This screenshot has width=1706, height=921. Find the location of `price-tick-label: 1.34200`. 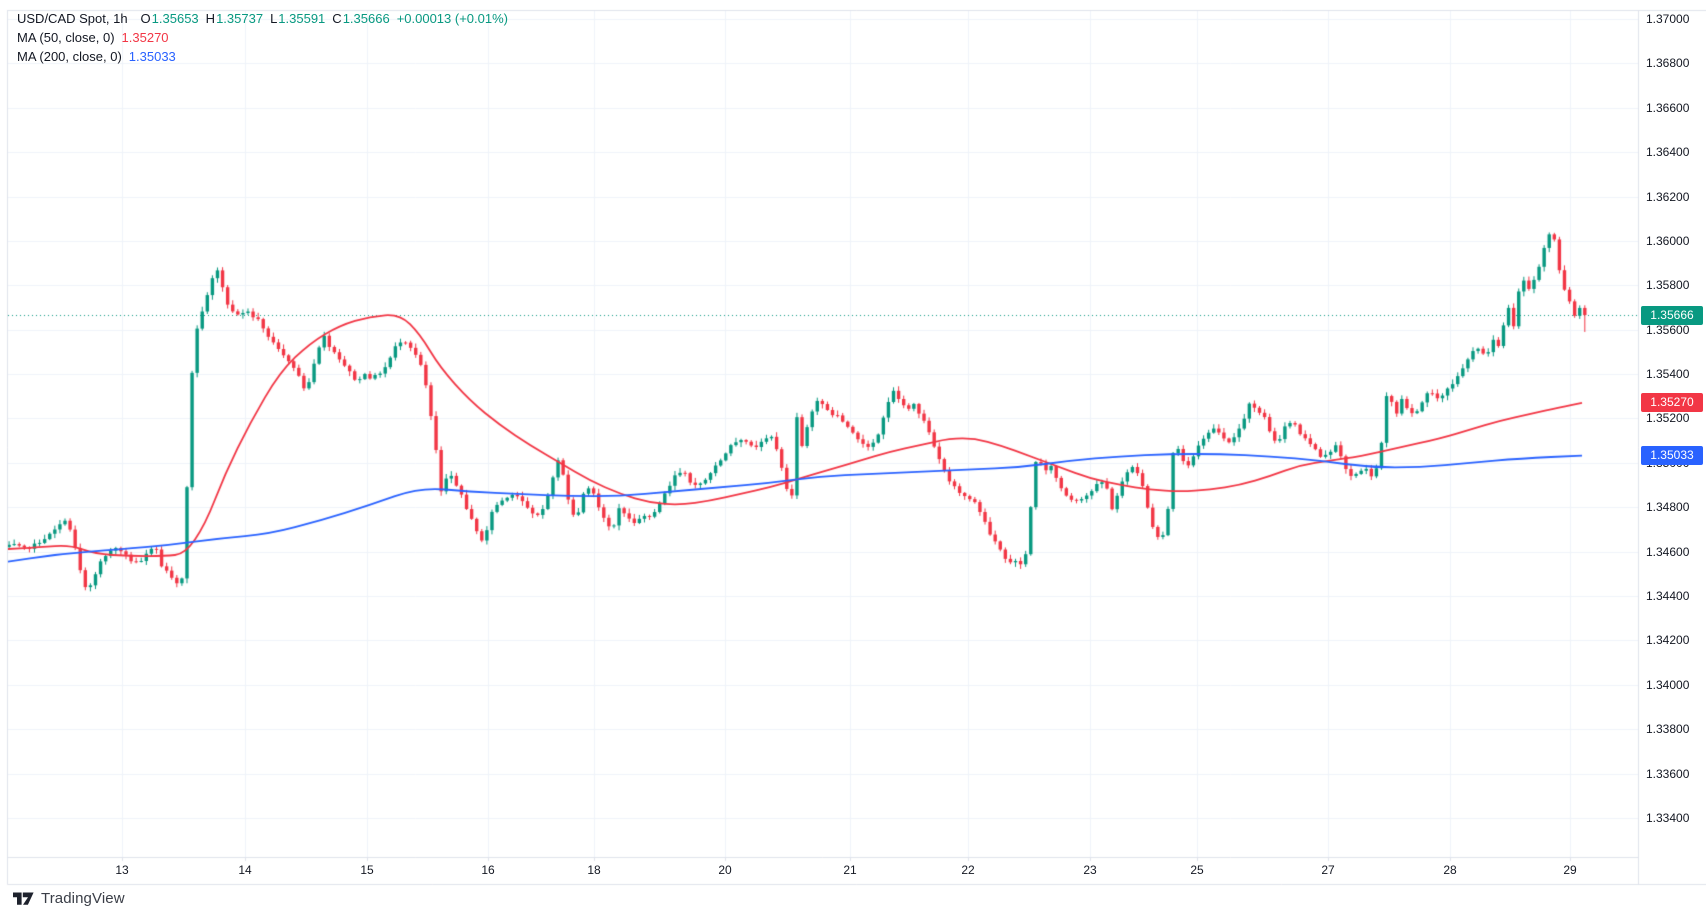

price-tick-label: 1.34200 is located at coordinates (1668, 640).